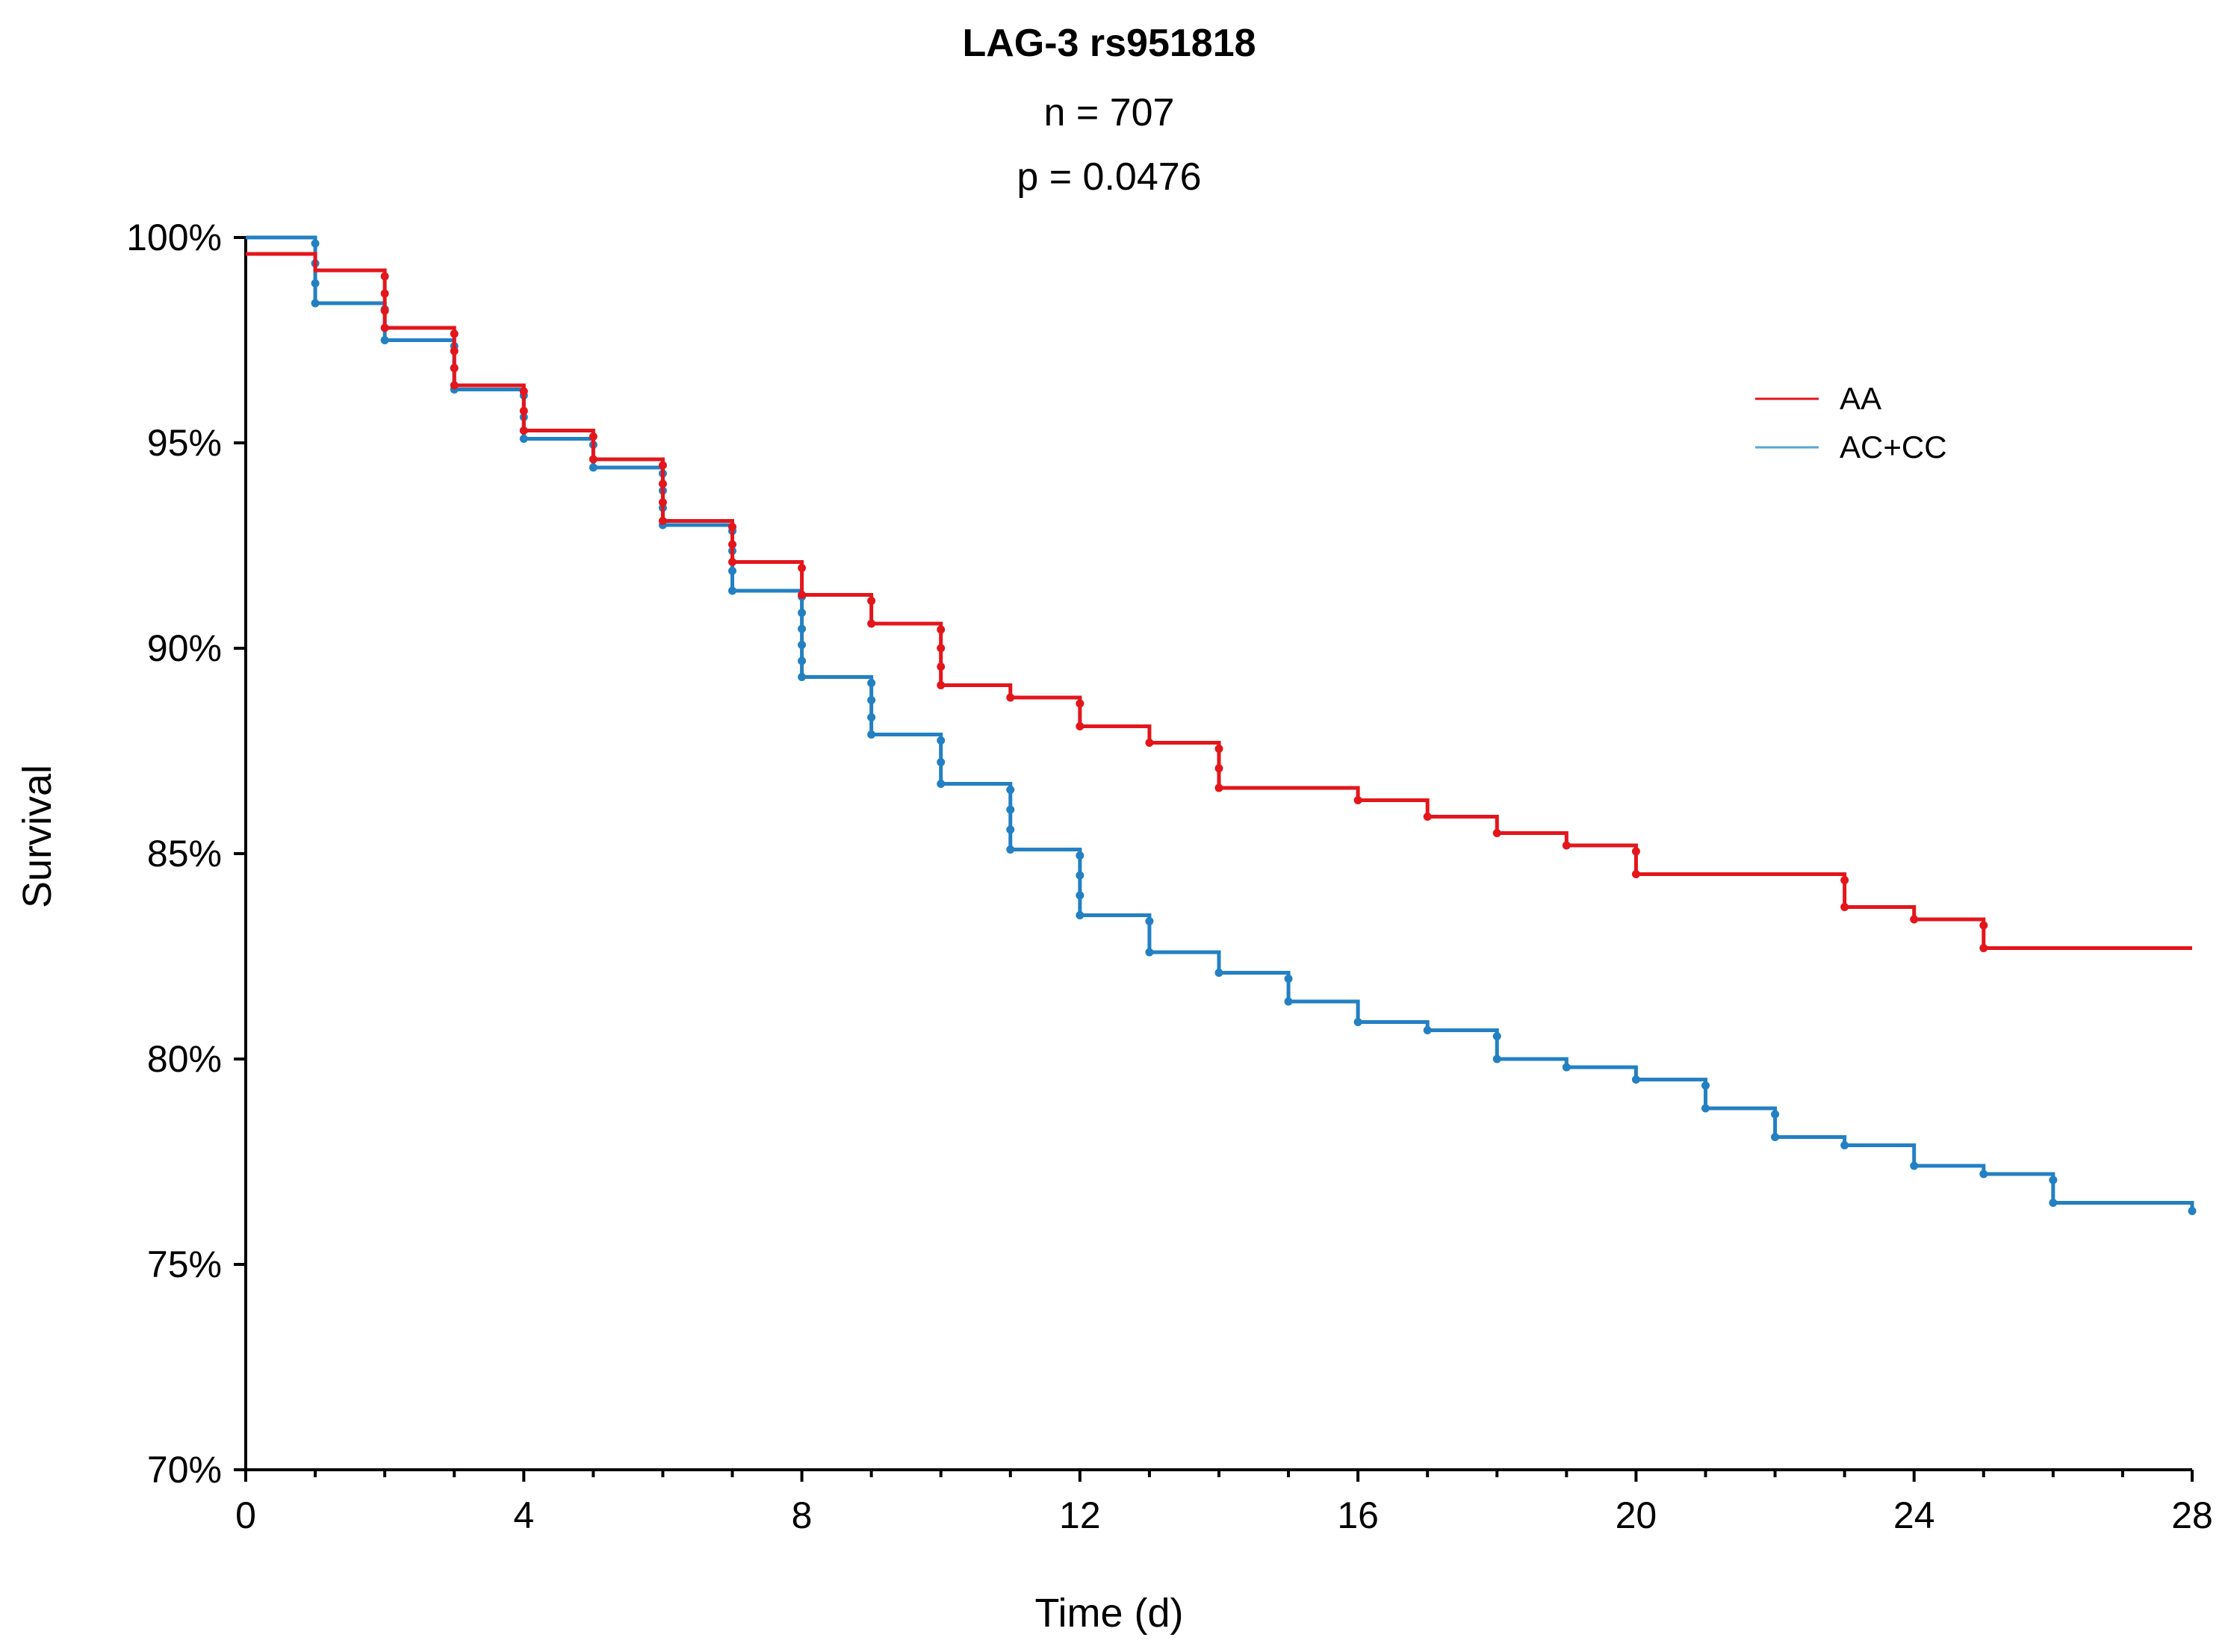 The width and height of the screenshot is (2228, 1652). Describe the element at coordinates (1109, 112) in the screenshot. I see `chart-subtitle-n: n = 707` at that location.